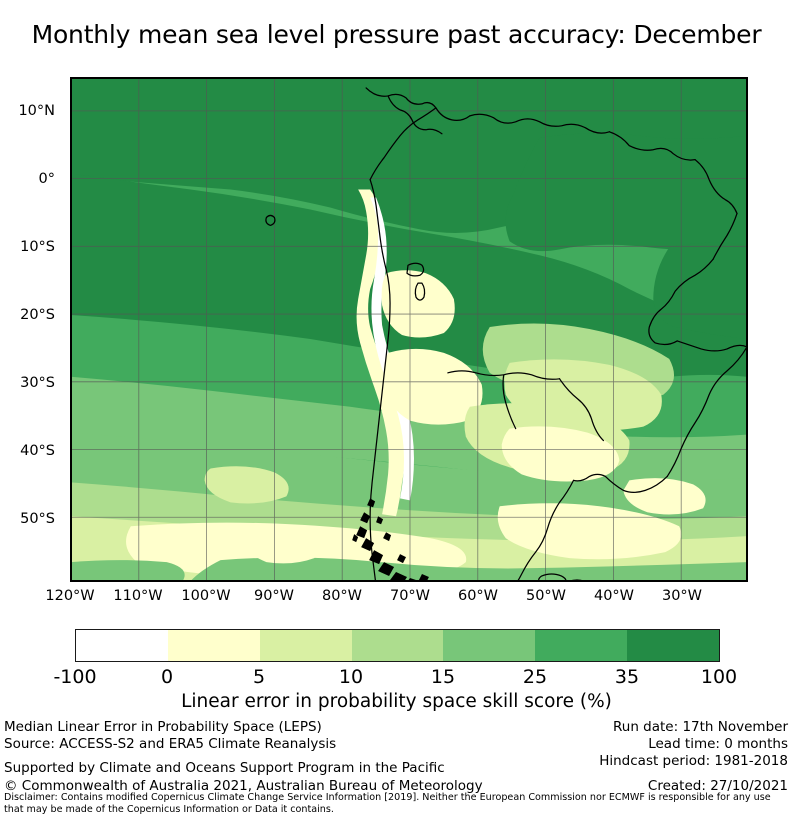 The width and height of the screenshot is (793, 816). I want to click on xtick-label-100w: 100°W, so click(206, 596).